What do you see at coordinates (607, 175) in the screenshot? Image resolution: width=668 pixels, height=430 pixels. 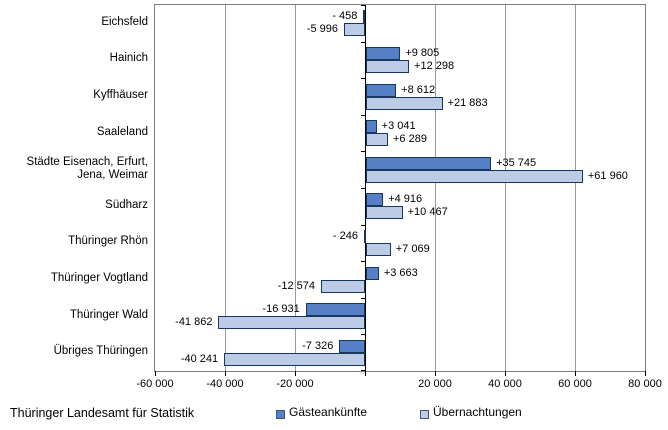 I see `bar-value-label: +61 960` at bounding box center [607, 175].